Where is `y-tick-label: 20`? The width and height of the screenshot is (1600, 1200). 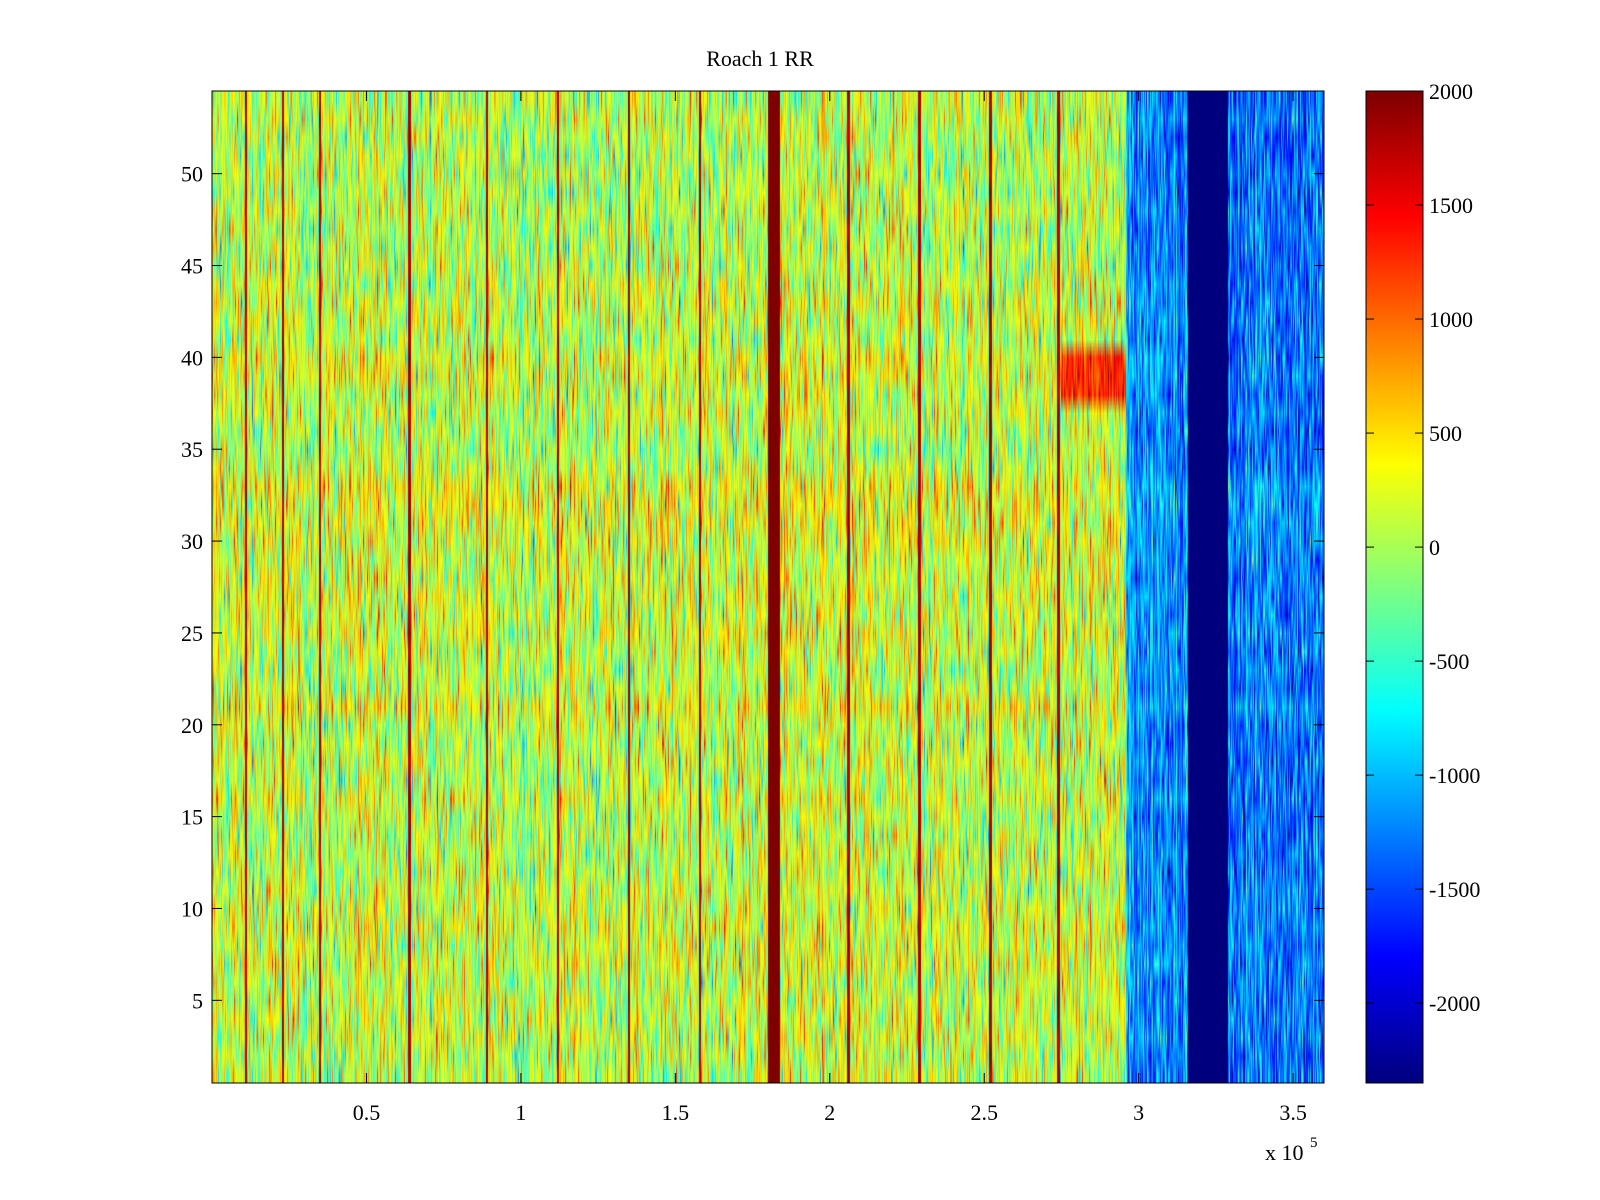
y-tick-label: 20 is located at coordinates (192, 725).